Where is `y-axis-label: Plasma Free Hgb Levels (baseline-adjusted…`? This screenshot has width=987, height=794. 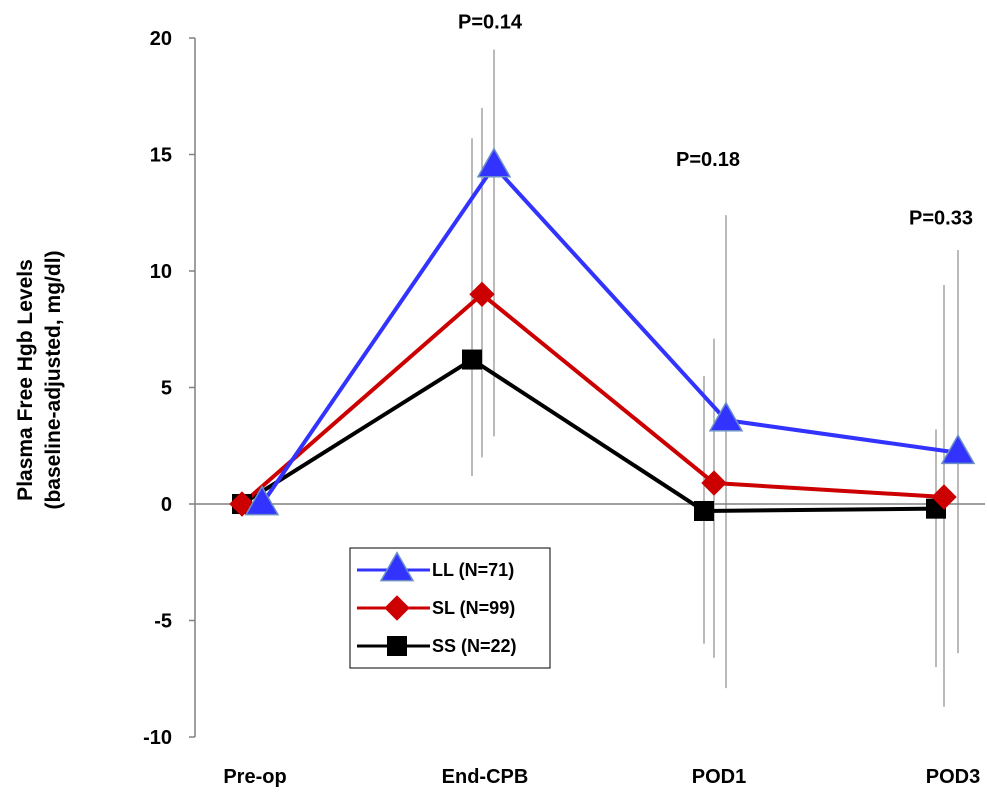
y-axis-label: Plasma Free Hgb Levels (baseline-adjusted… is located at coordinates (39, 379).